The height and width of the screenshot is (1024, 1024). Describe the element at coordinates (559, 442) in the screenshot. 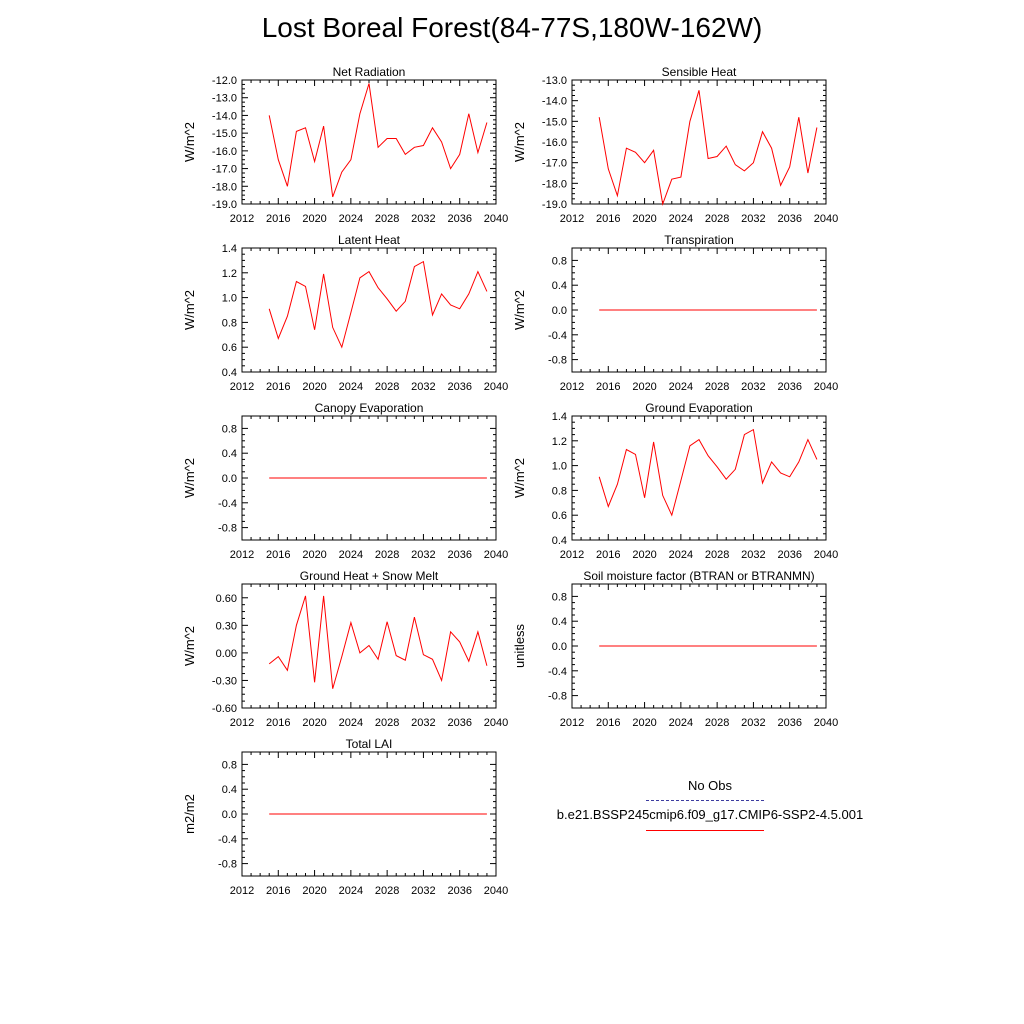

I see `y-tick-label: 1.2` at that location.